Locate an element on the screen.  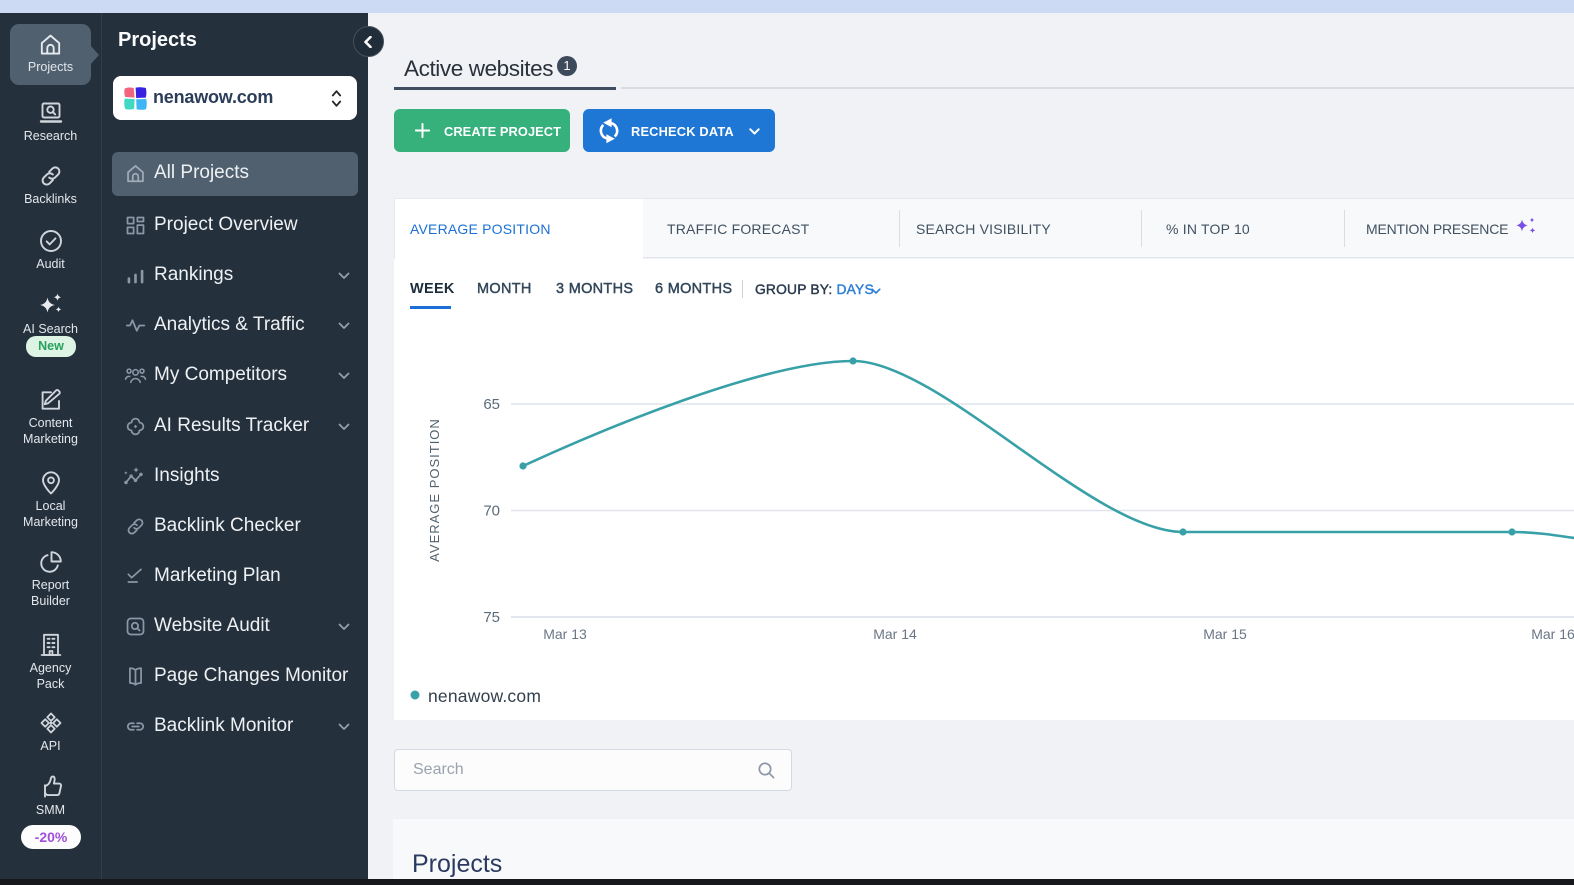
svg-text: Mar 16 is located at coordinates (1552, 634).